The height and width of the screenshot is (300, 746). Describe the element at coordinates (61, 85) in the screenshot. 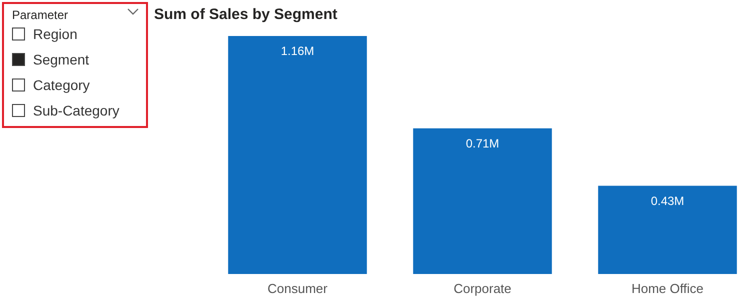

I see `text: Category` at that location.